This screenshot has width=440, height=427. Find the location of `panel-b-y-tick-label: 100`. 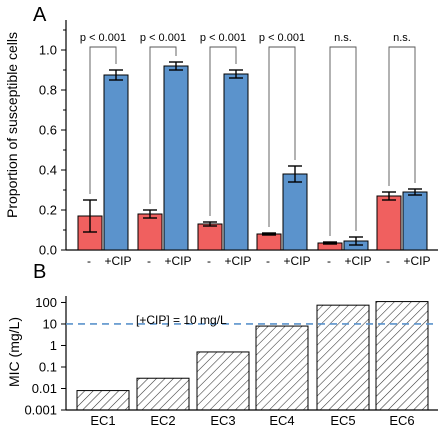

panel-b-y-tick-label: 100 is located at coordinates (46, 302).